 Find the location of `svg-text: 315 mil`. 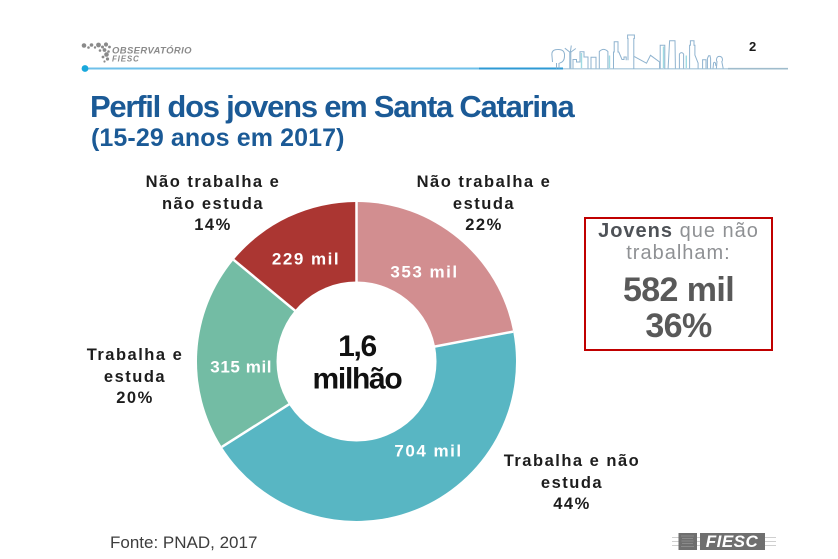

svg-text: 315 mil is located at coordinates (241, 367).